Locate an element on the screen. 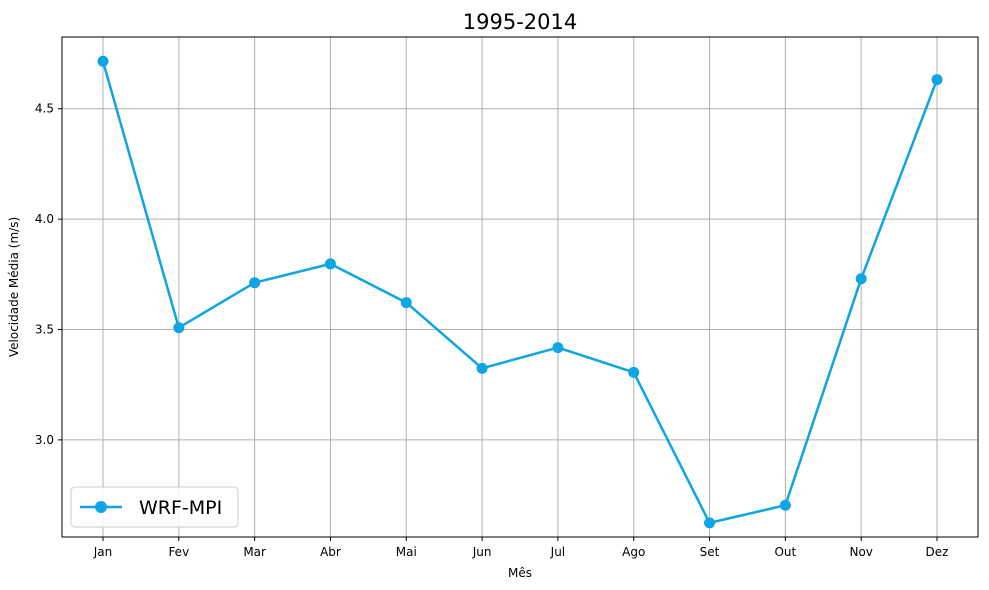 The width and height of the screenshot is (989, 590). x-tick-label: Abr is located at coordinates (330, 552).